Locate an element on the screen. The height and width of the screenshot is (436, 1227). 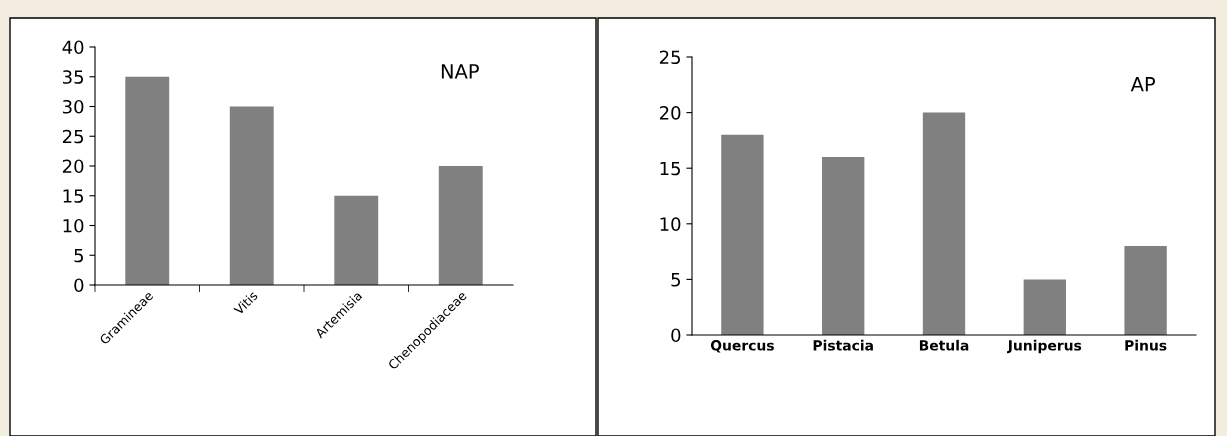
y-tick-label: 35 is located at coordinates (73, 77).